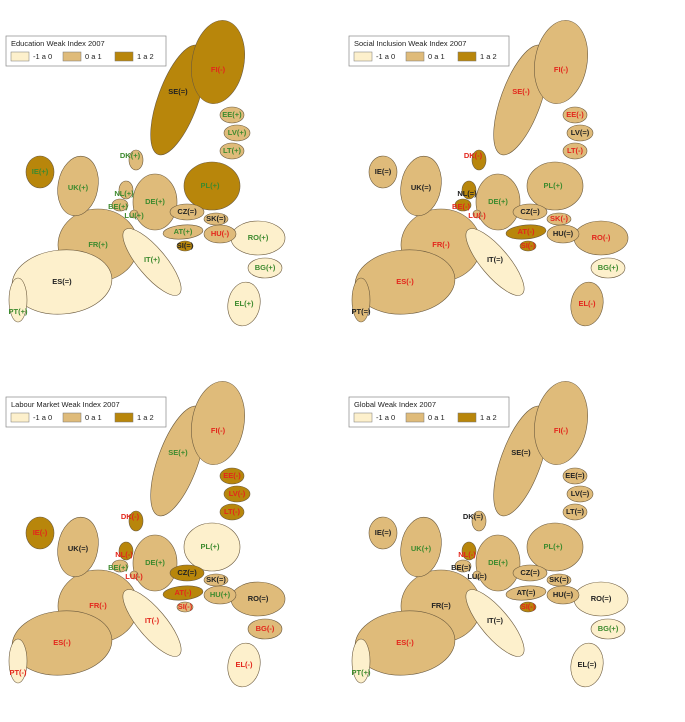 The image size is (685, 722). What do you see at coordinates (118, 567) in the screenshot?
I see `country-label: BE(+)` at bounding box center [118, 567].